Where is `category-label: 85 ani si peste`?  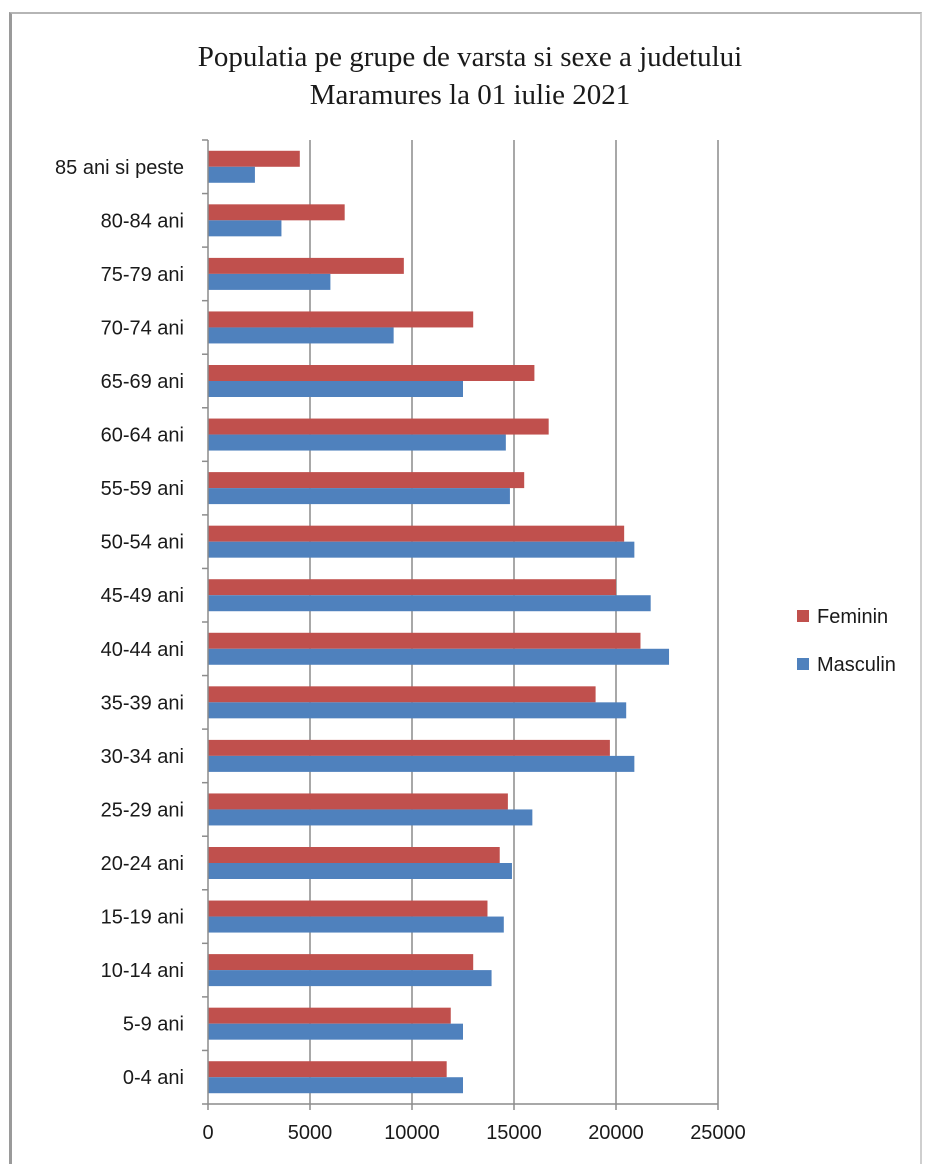 category-label: 85 ani si peste is located at coordinates (119, 168).